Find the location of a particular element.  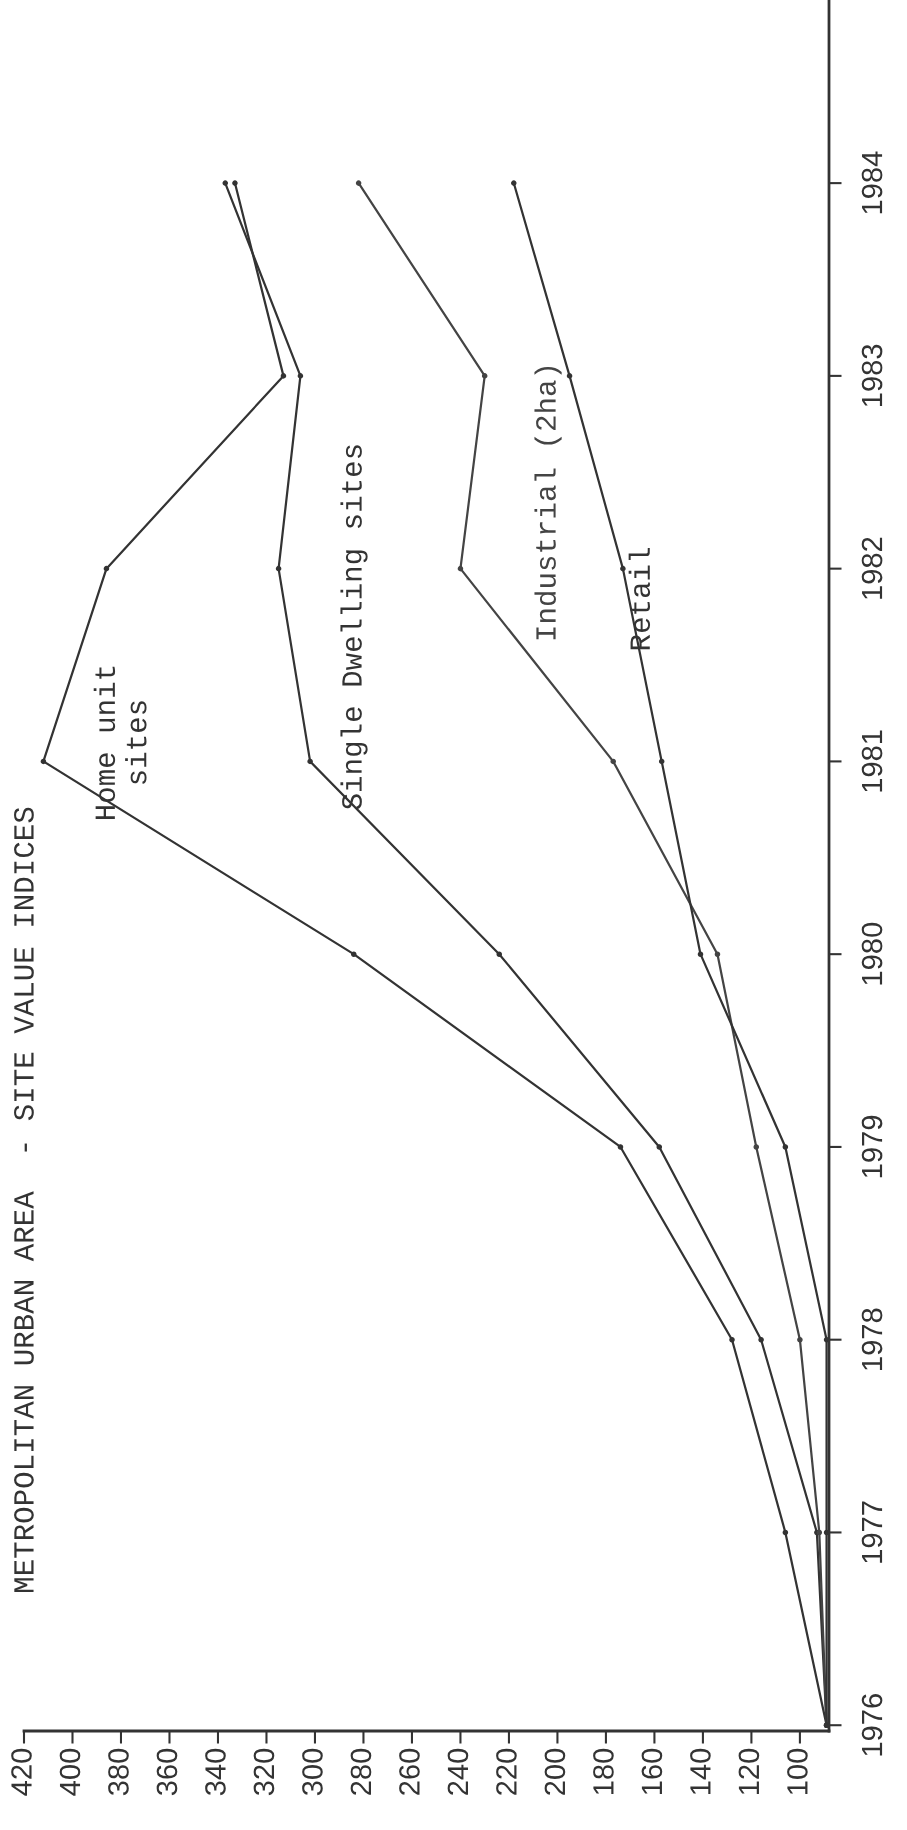

x-tick-label: 400 is located at coordinates (70, 1772).